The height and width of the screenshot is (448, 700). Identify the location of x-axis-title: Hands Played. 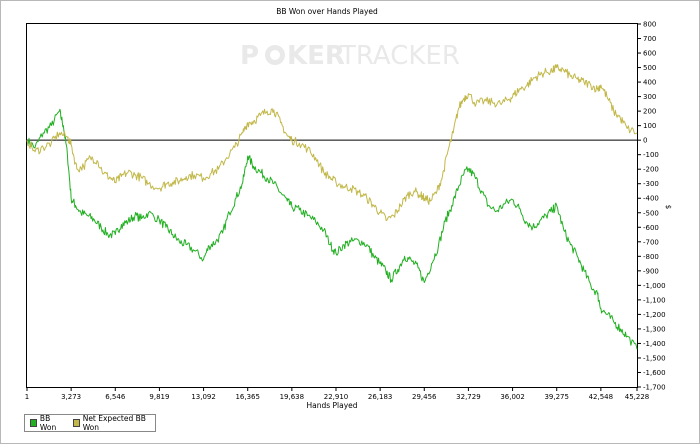
(331, 405).